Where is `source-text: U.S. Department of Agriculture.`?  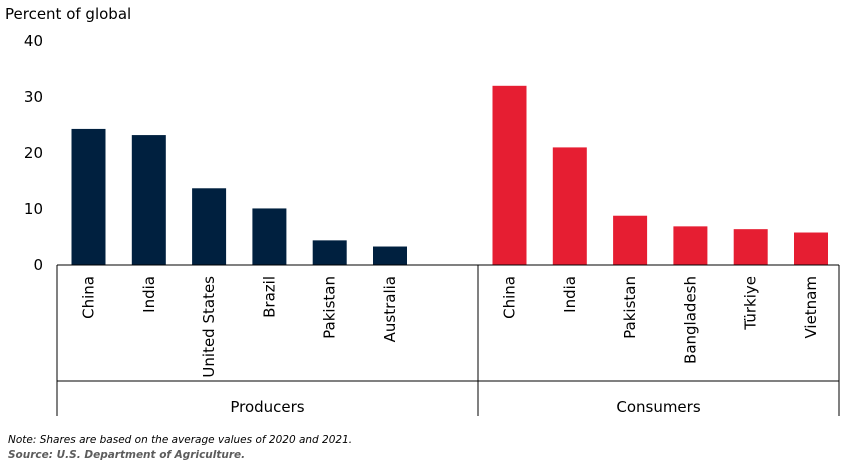
source-text: U.S. Department of Agriculture. is located at coordinates (149, 455).